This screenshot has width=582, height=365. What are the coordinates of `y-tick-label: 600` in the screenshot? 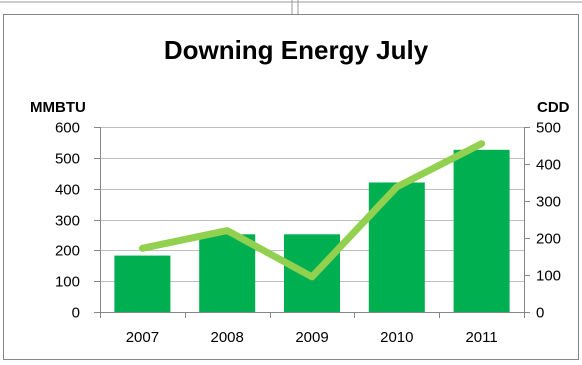 It's located at (67, 128).